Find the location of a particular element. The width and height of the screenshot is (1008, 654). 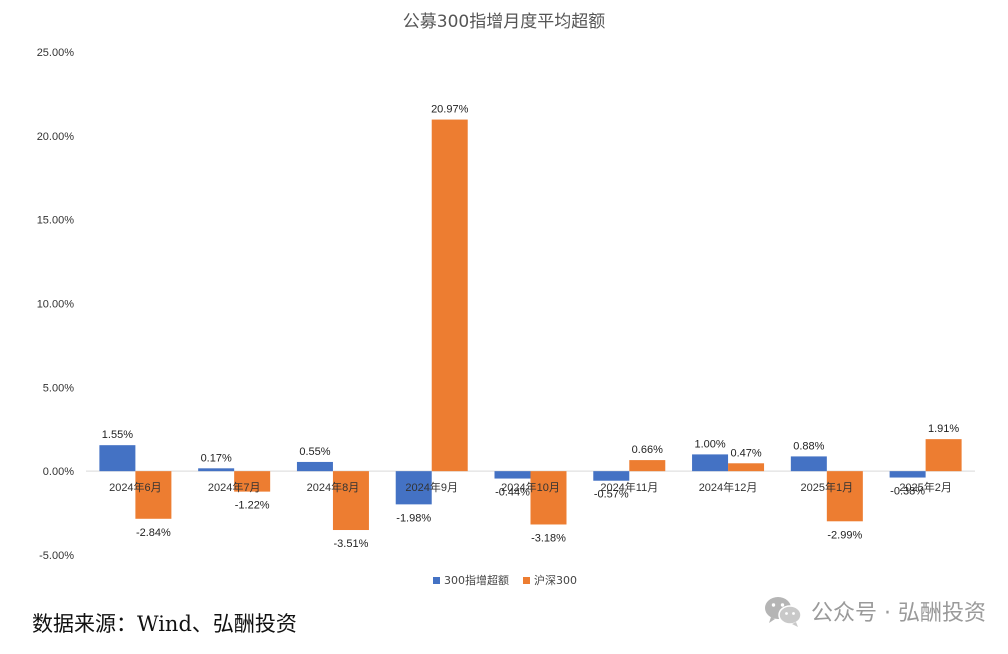

x-tick-label: 2024年9月 is located at coordinates (431, 487).